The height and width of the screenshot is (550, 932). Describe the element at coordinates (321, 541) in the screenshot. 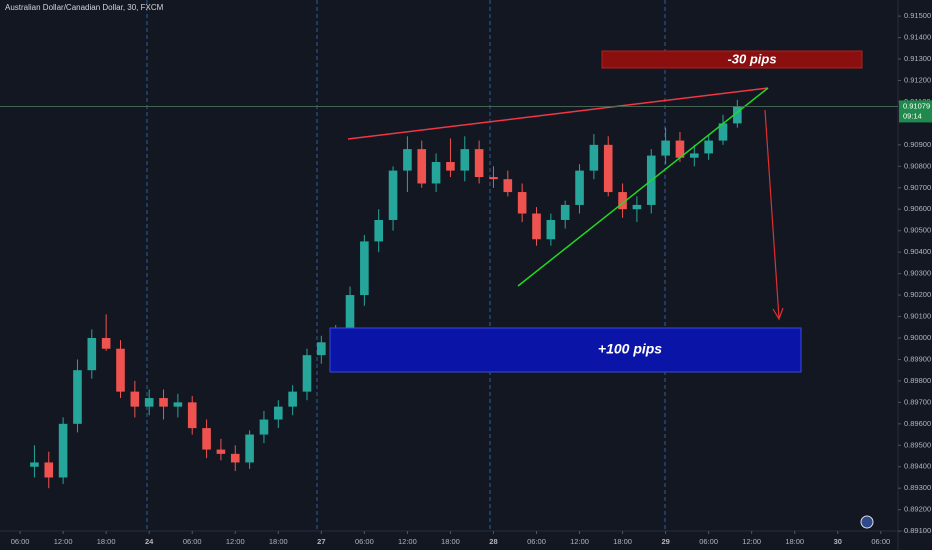

I see `x-tick-label: 27` at that location.